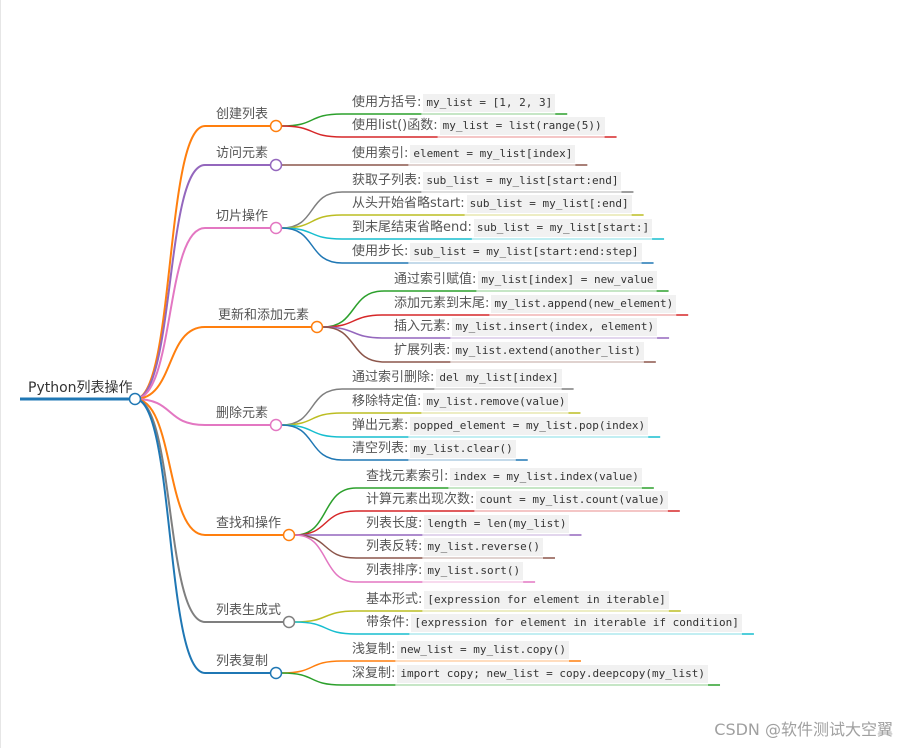 The height and width of the screenshot is (748, 909). What do you see at coordinates (241, 661) in the screenshot?
I see `branch-label: 列表复制` at bounding box center [241, 661].